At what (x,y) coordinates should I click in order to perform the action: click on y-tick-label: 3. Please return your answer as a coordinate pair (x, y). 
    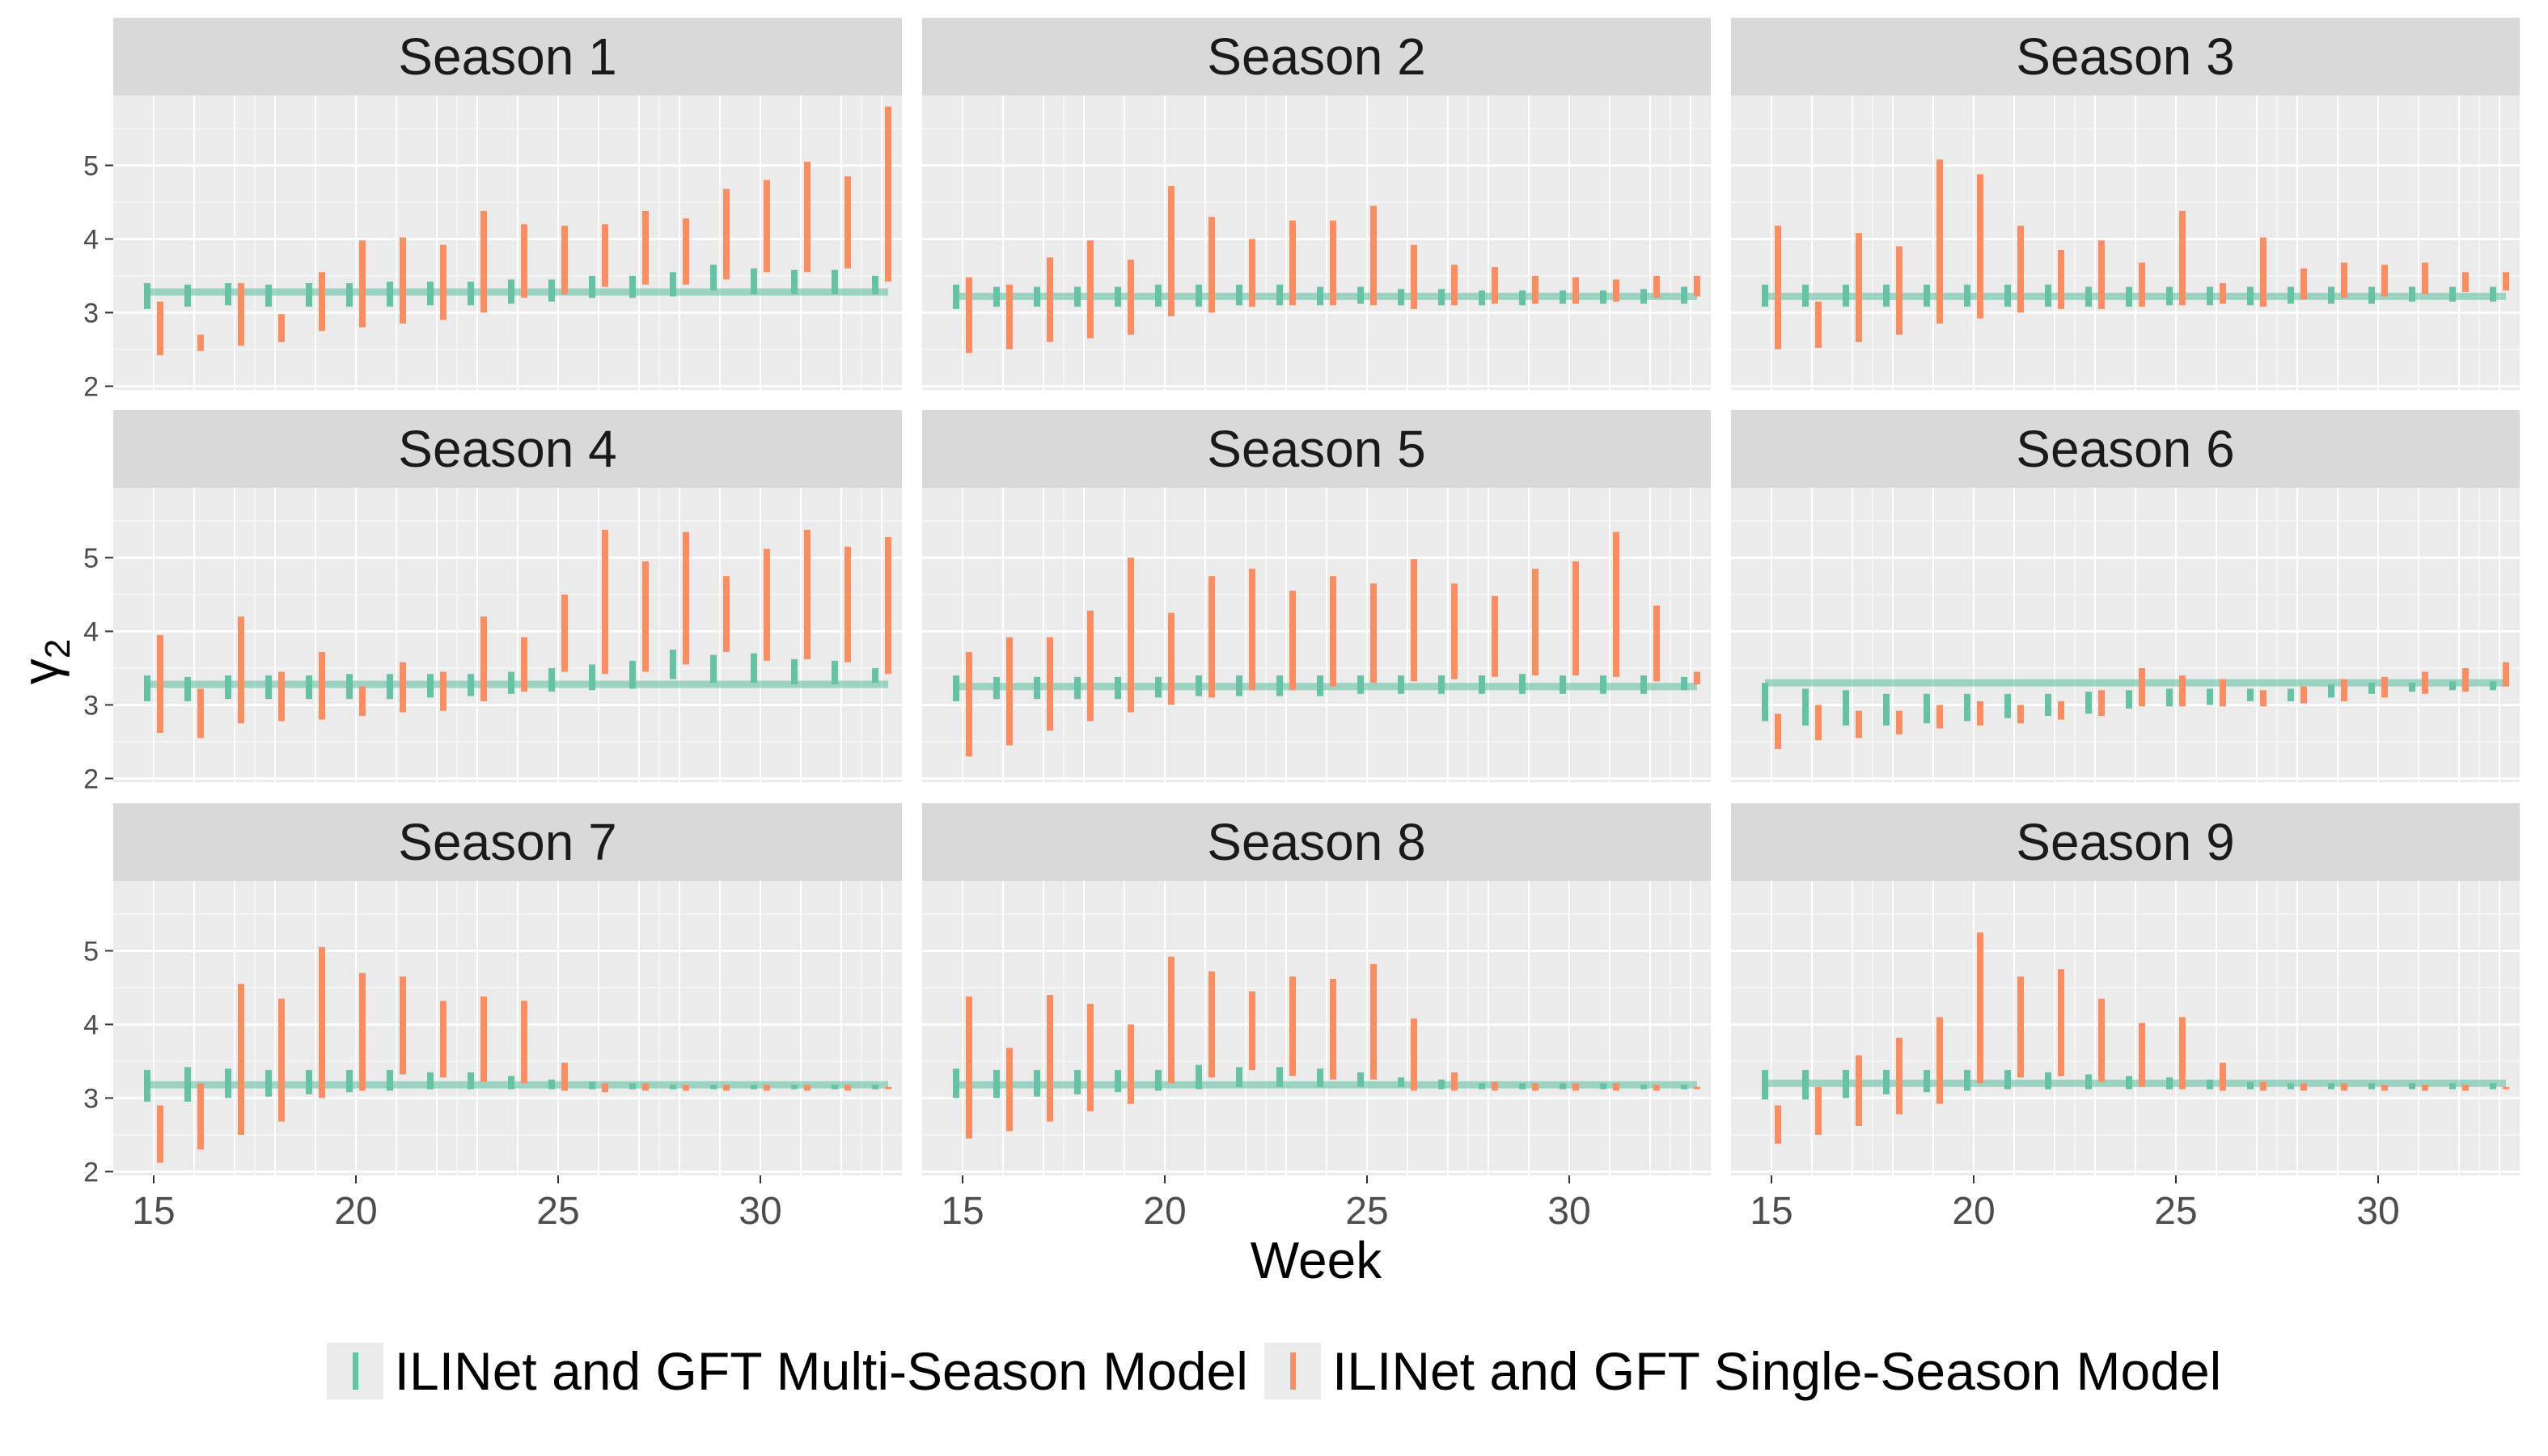
    Looking at the image, I should click on (91, 705).